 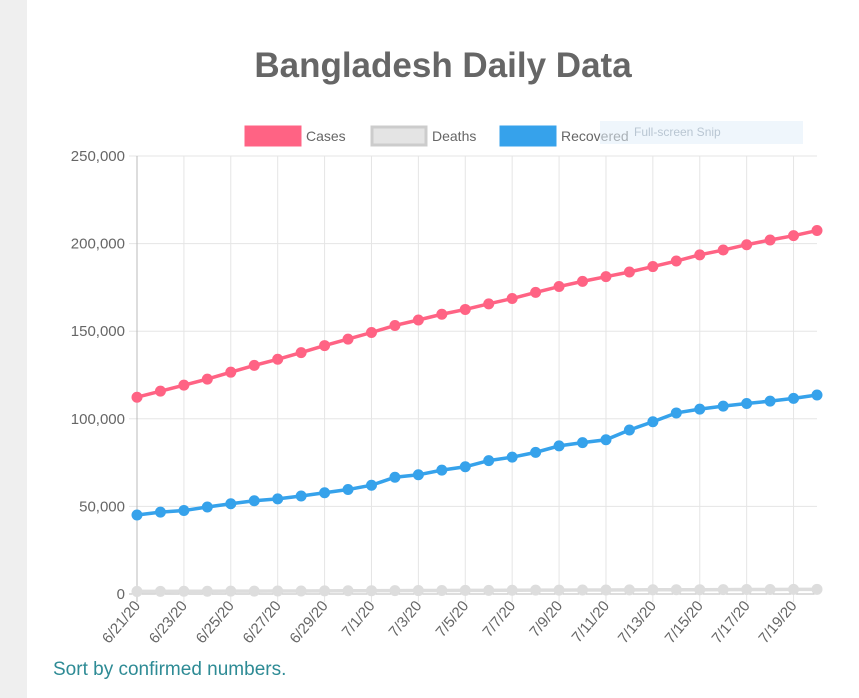 I want to click on series-deaths, so click(x=477, y=590).